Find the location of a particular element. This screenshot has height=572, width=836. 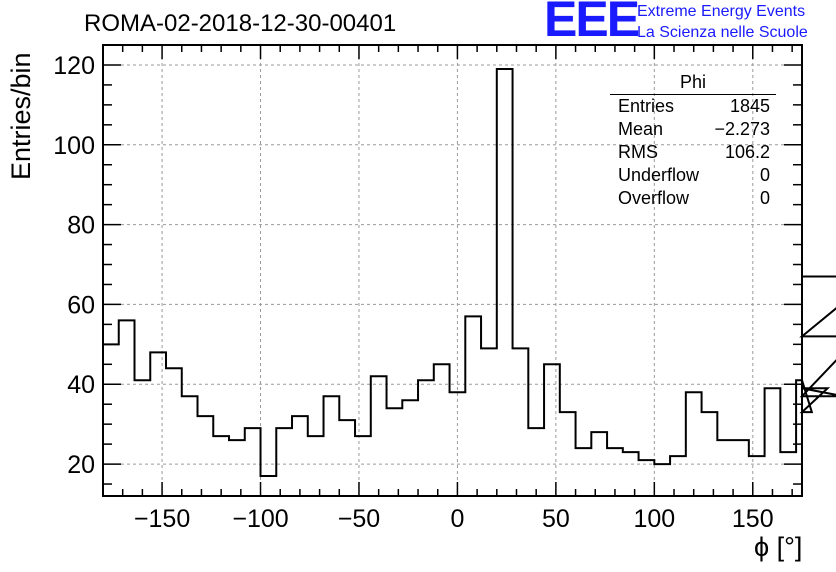

stat-label: RMS is located at coordinates (638, 152).